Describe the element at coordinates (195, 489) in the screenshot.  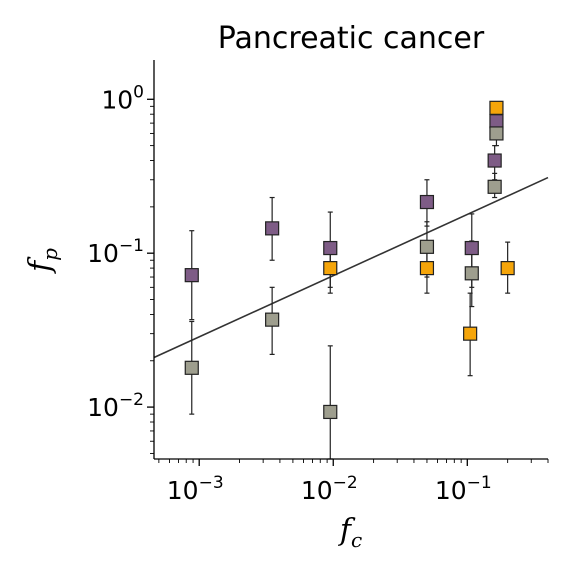
I see `x-tick-label: 10⁻³` at that location.